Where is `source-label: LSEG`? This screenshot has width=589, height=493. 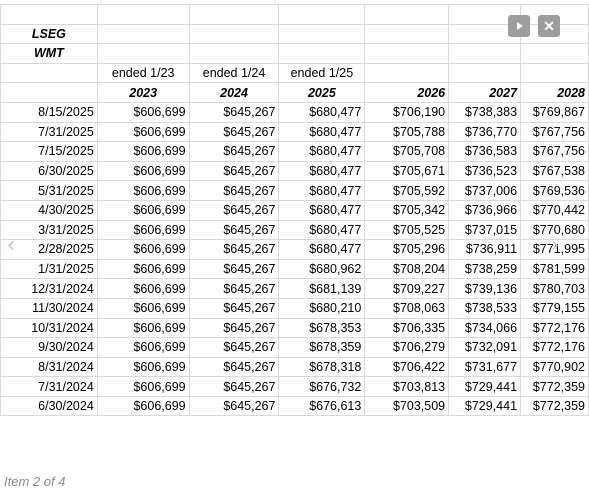
source-label: LSEG is located at coordinates (49, 34).